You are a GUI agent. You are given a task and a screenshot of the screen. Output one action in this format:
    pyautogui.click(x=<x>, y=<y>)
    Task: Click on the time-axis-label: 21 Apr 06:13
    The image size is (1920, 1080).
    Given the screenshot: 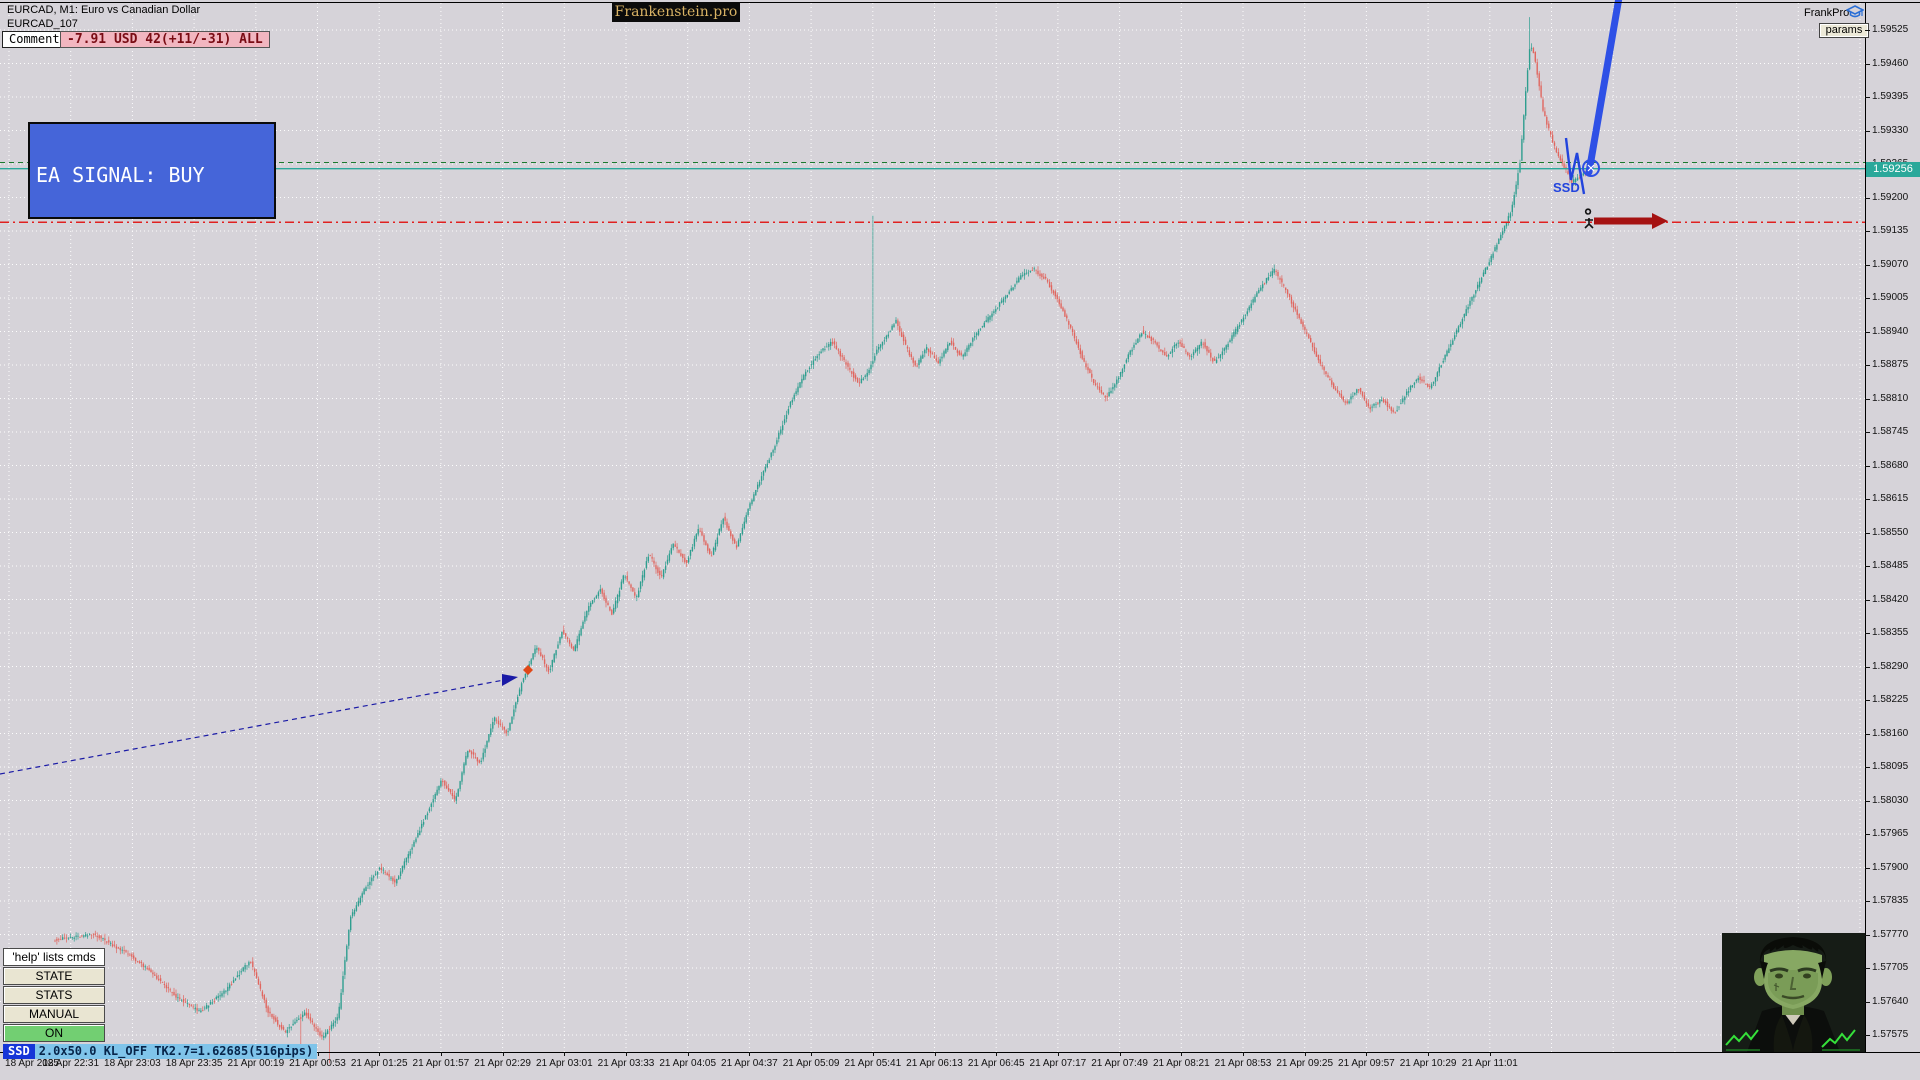 What is the action you would take?
    pyautogui.click(x=934, y=1063)
    